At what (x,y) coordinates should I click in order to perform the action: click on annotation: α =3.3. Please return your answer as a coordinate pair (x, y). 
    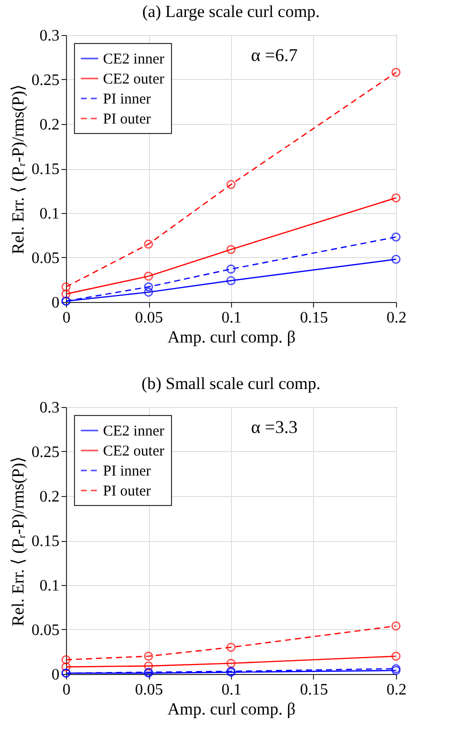
    Looking at the image, I should click on (274, 427).